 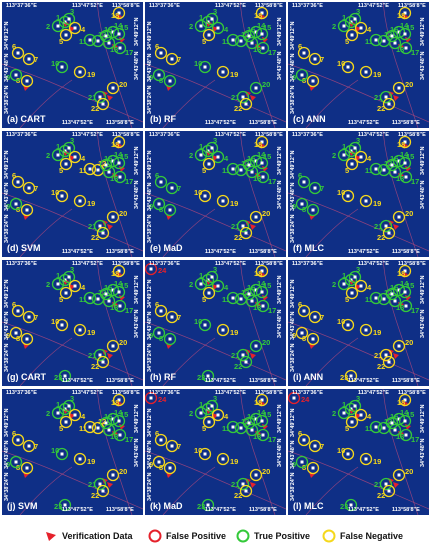 I want to click on site-label: 11, so click(x=226, y=428).